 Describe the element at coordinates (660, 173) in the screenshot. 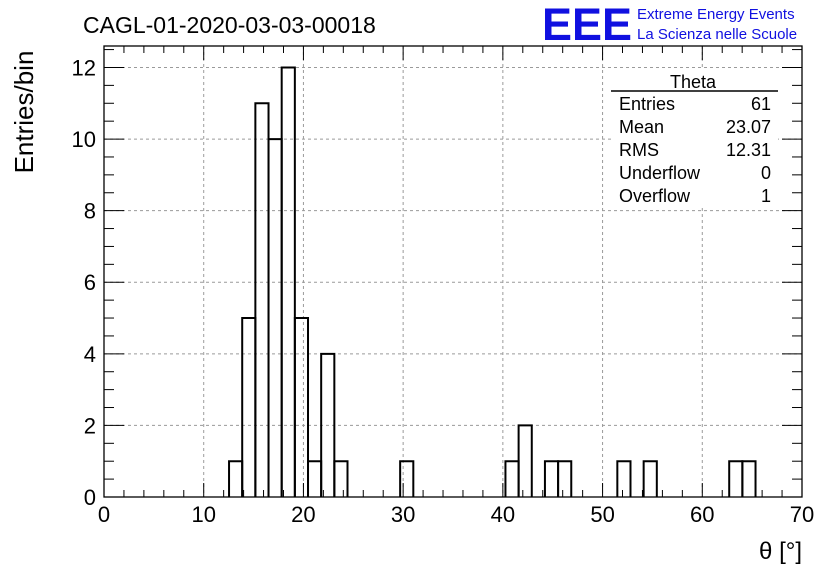

I see `stats-row-label: Underflow` at that location.